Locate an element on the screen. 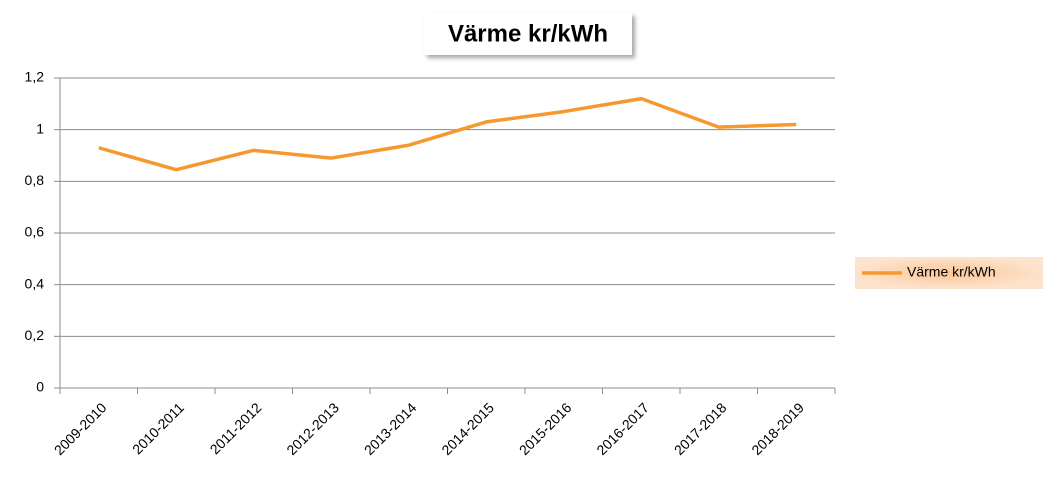  y-tick-label: 0,6 is located at coordinates (35, 232).